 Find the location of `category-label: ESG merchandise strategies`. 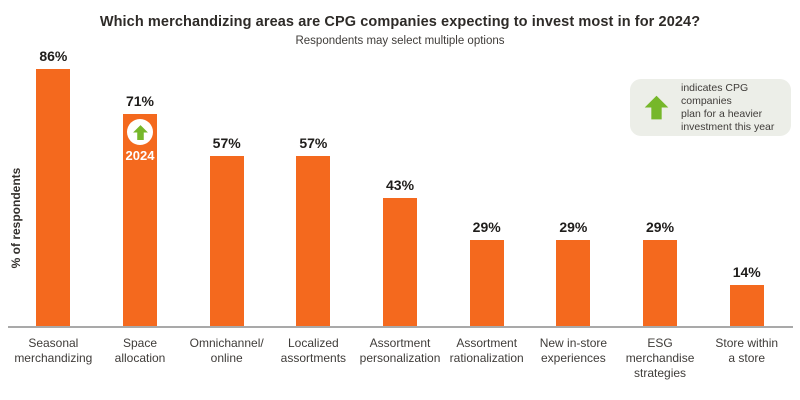

category-label: ESG merchandise strategies is located at coordinates (660, 358).